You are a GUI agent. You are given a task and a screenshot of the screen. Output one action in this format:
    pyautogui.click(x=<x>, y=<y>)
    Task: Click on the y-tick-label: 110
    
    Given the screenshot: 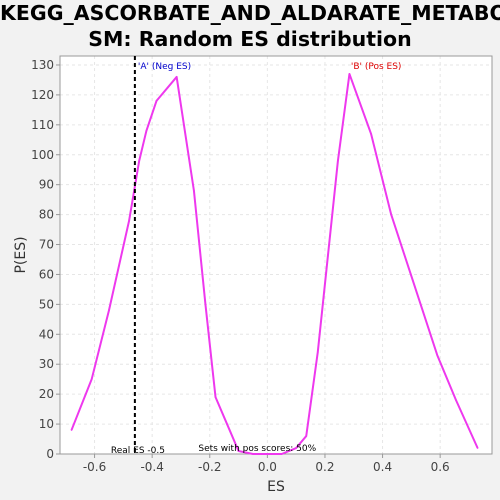 What is the action you would take?
    pyautogui.click(x=42, y=125)
    